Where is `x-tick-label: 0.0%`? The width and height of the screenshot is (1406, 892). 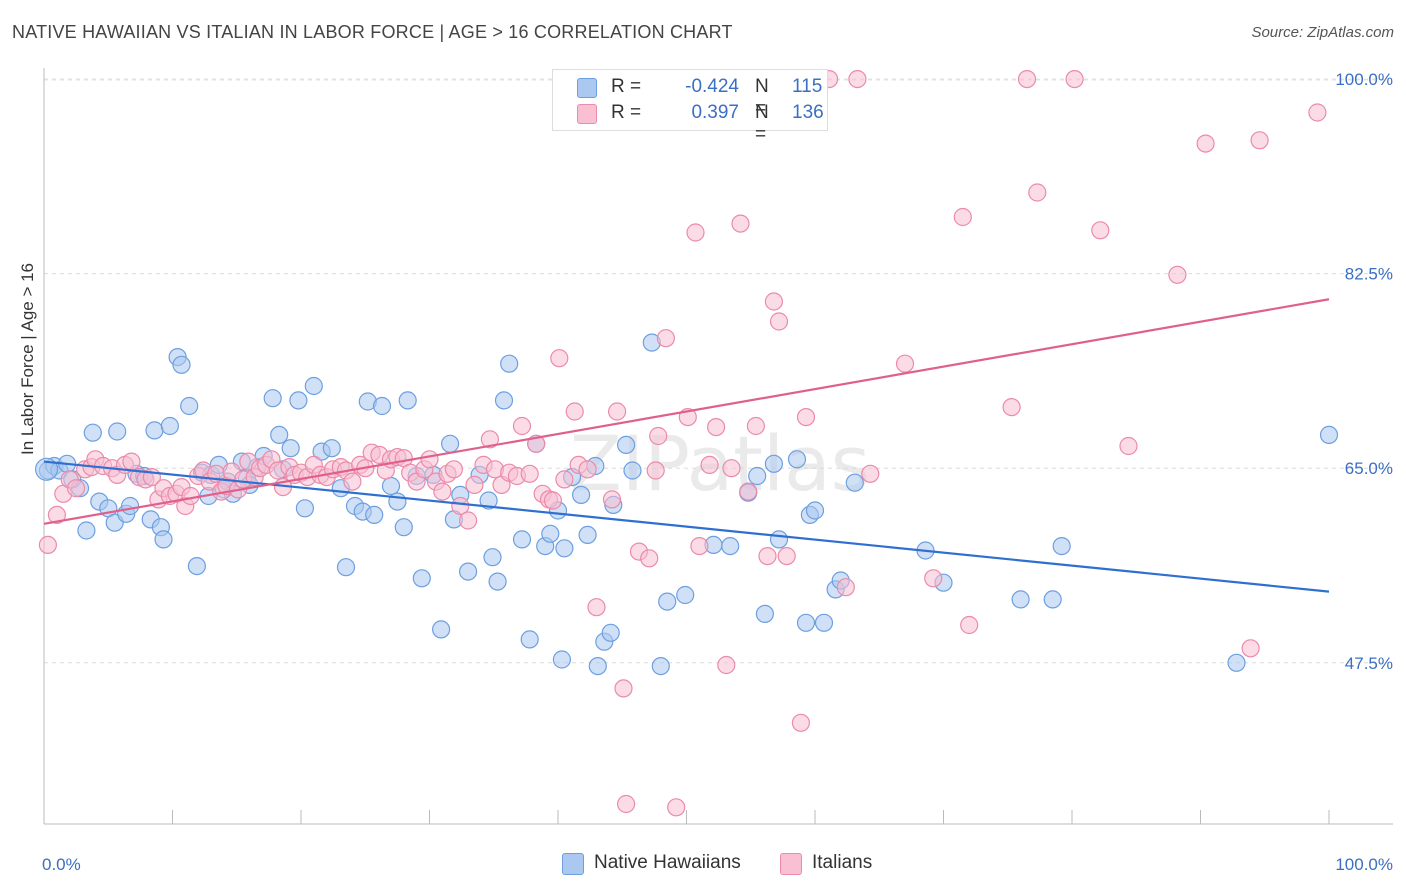
x-tick-label: 0.0% is located at coordinates (61, 864).